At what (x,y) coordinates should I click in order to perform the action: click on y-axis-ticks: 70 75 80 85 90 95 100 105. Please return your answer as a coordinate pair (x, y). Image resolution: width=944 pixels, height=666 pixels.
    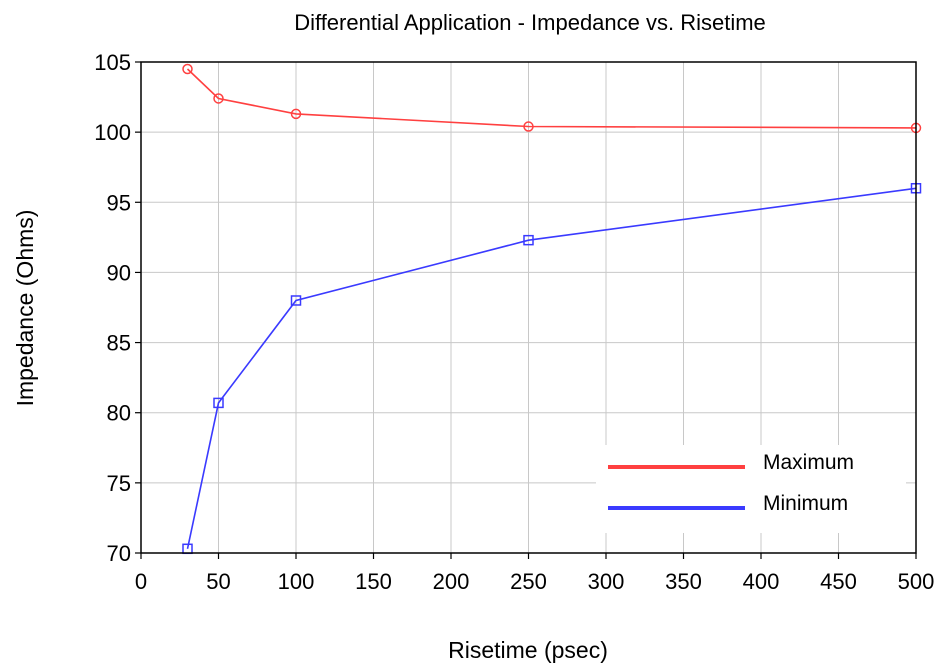
    Looking at the image, I should click on (117, 308).